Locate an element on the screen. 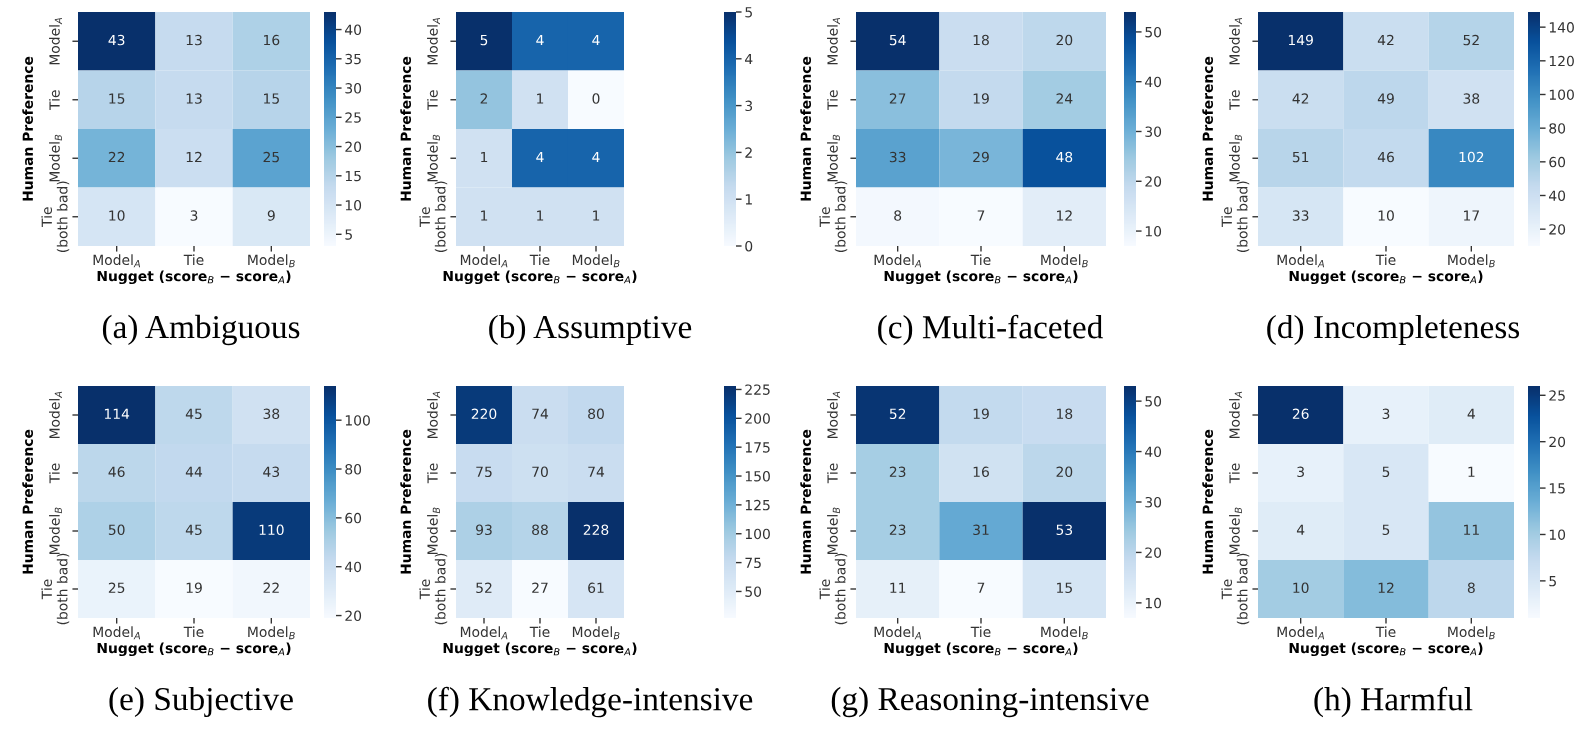 This screenshot has width=1578, height=732. text: (f) Knowledge-intensive is located at coordinates (590, 702).